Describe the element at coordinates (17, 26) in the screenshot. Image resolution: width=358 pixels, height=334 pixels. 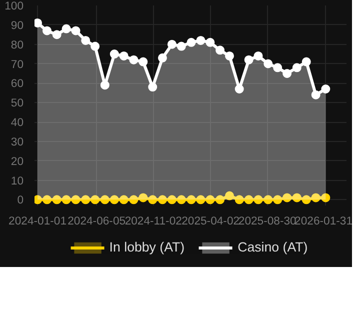
I see `y-tick-label: 90` at that location.